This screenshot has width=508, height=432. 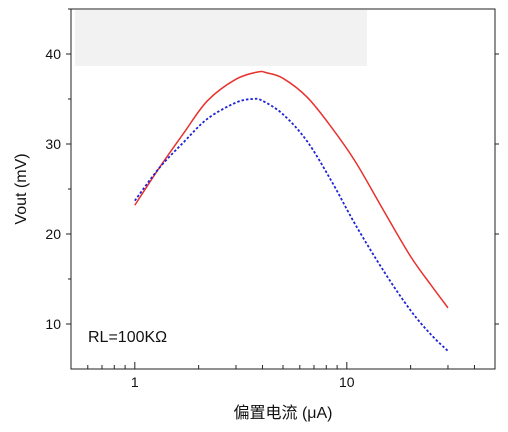 What do you see at coordinates (135, 382) in the screenshot?
I see `x-tick-label: 1` at bounding box center [135, 382].